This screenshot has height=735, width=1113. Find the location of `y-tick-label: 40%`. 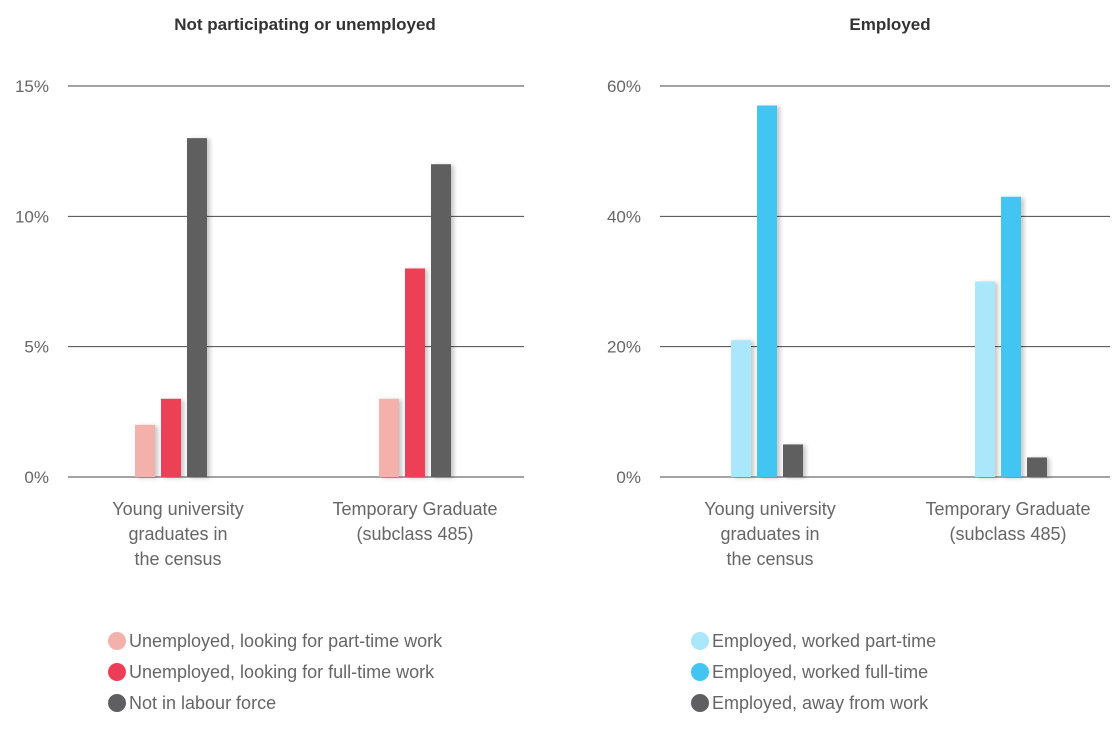

y-tick-label: 40% is located at coordinates (624, 216).